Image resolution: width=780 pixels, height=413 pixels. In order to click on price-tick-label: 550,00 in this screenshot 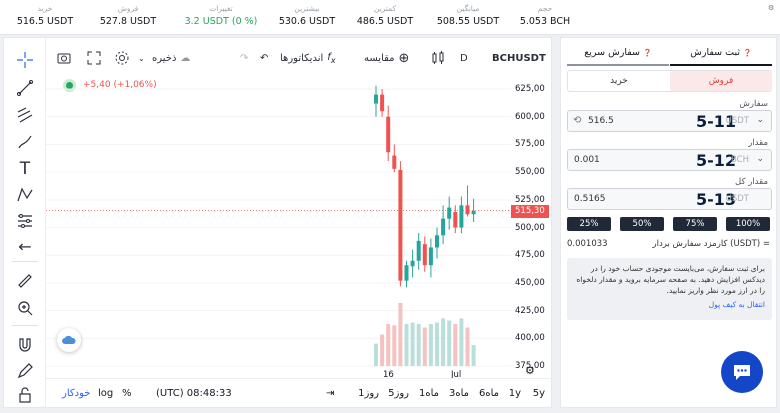, I will do `click(530, 172)`.